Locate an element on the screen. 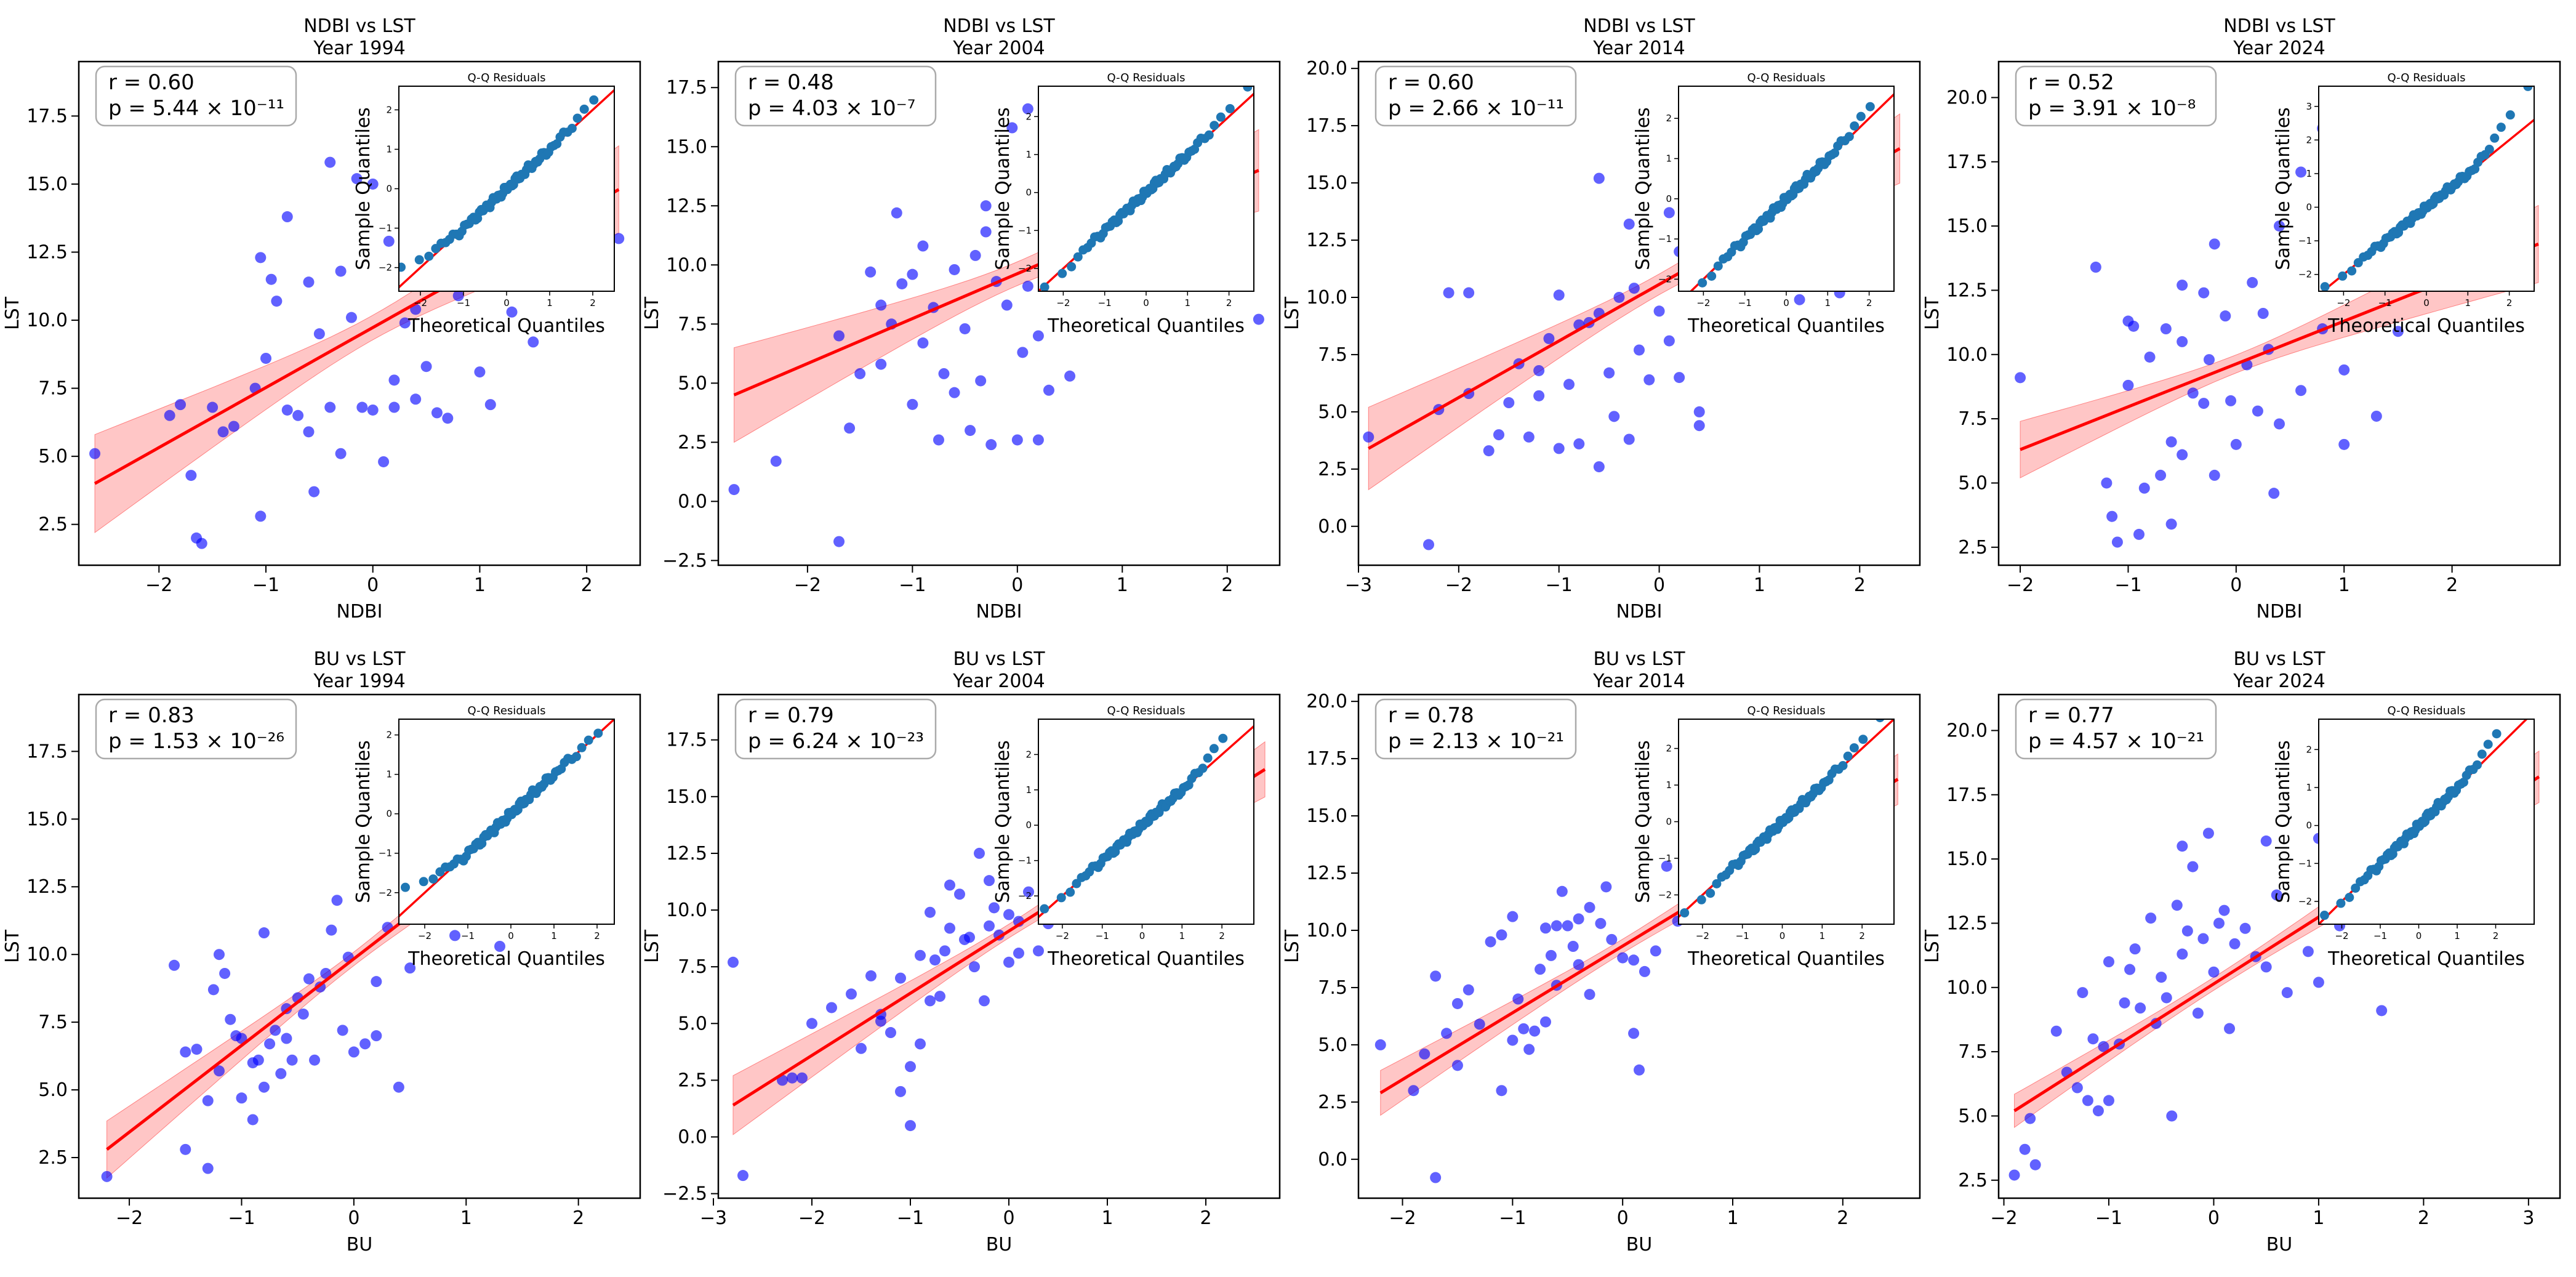  chart-title: NDBI vs LST is located at coordinates (2279, 26).